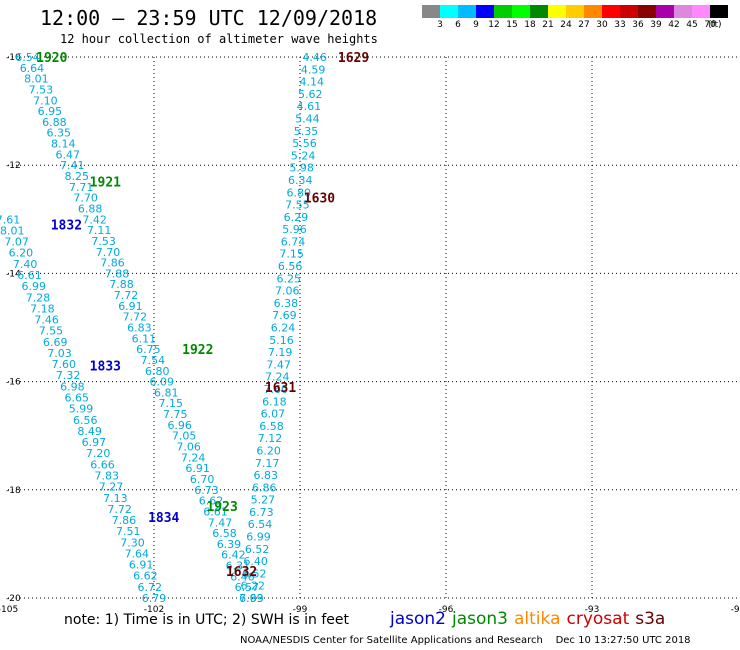  I want to click on swh-value: 6.20, so click(21, 253).